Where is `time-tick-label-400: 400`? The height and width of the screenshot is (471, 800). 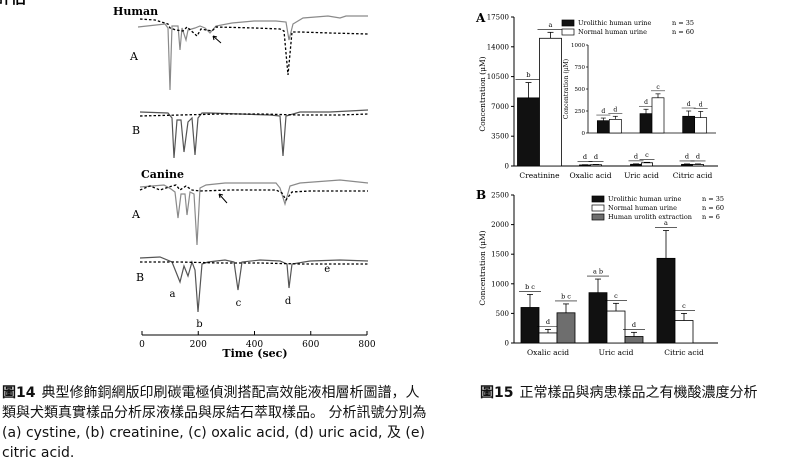 time-tick-label-400: 400 is located at coordinates (254, 345).